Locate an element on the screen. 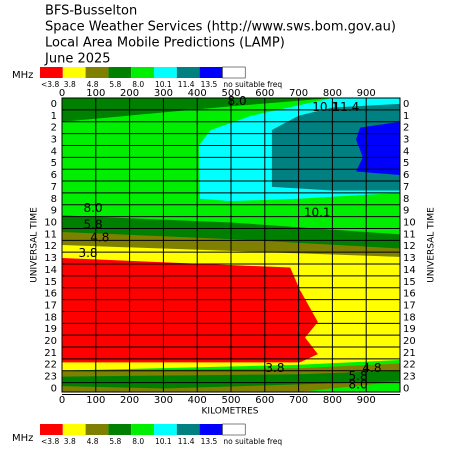  y-tick-label-right: 11 is located at coordinates (409, 234).